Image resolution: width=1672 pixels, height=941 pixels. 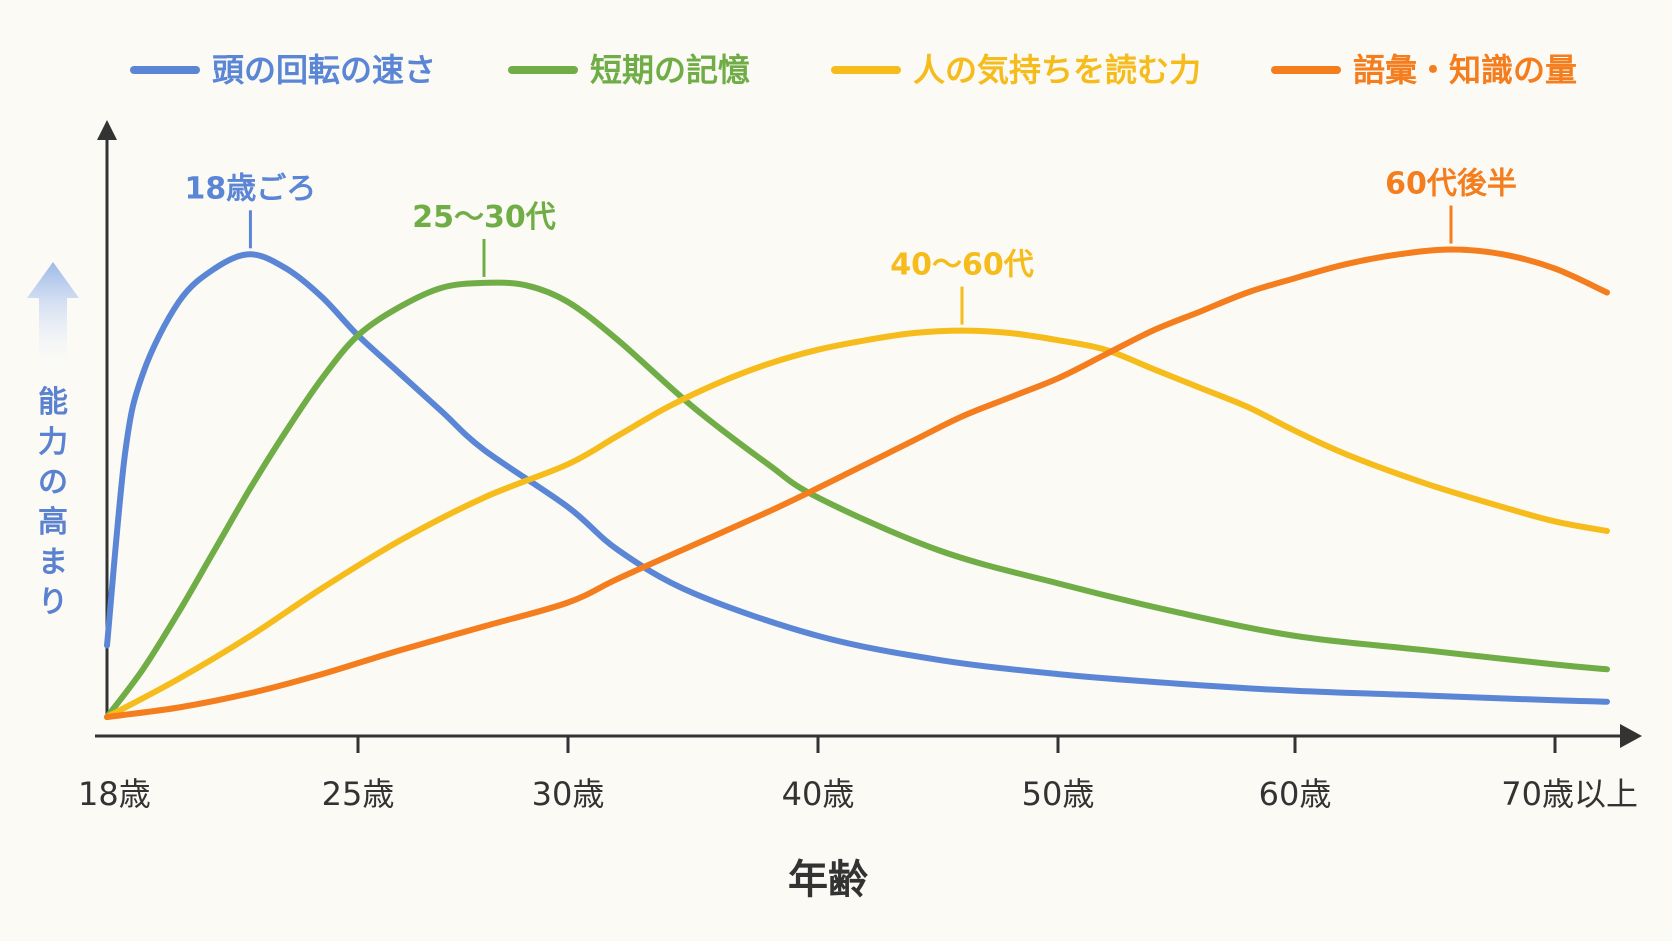 What do you see at coordinates (1057, 70) in the screenshot?
I see `legend-label: 人の気持ちを読む力` at bounding box center [1057, 70].